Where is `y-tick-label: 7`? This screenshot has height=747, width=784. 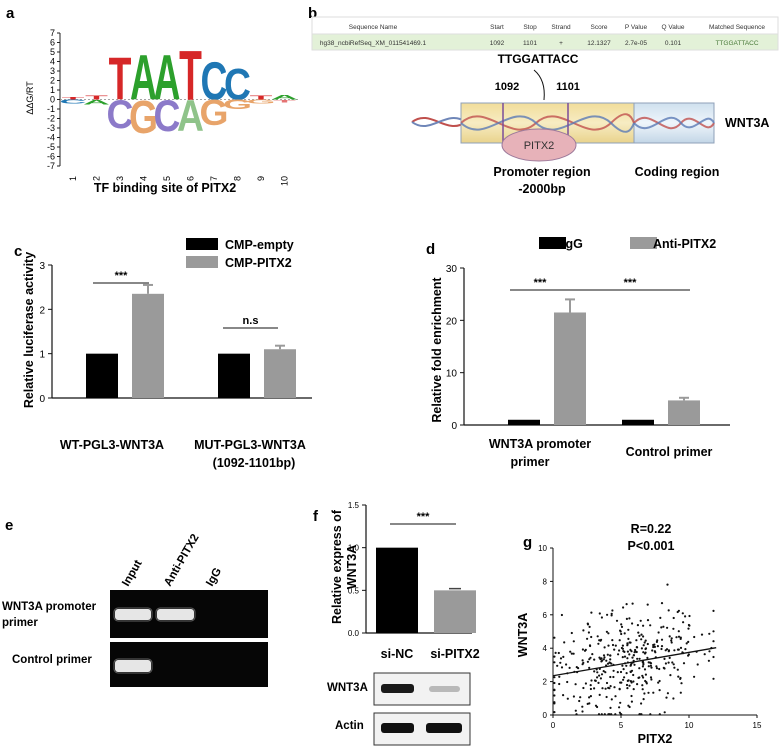 y-tick-label: 7 is located at coordinates (52, 33).